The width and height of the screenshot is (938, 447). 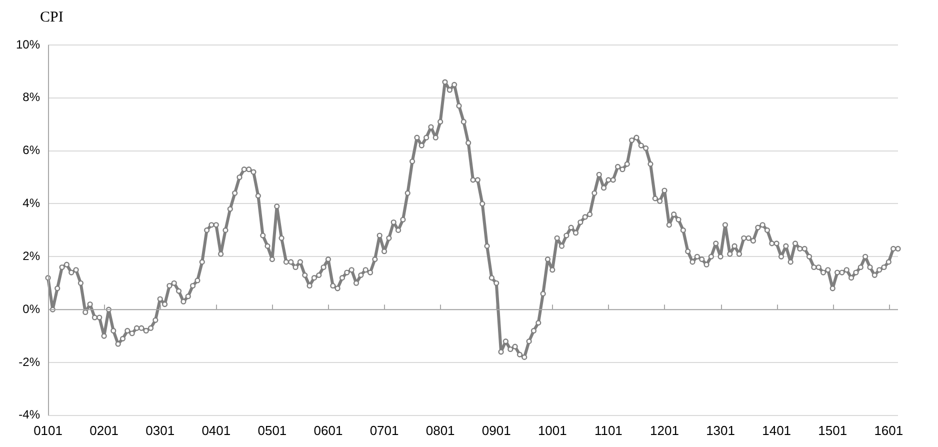 I want to click on x-tick-label: 0301, so click(x=160, y=430).